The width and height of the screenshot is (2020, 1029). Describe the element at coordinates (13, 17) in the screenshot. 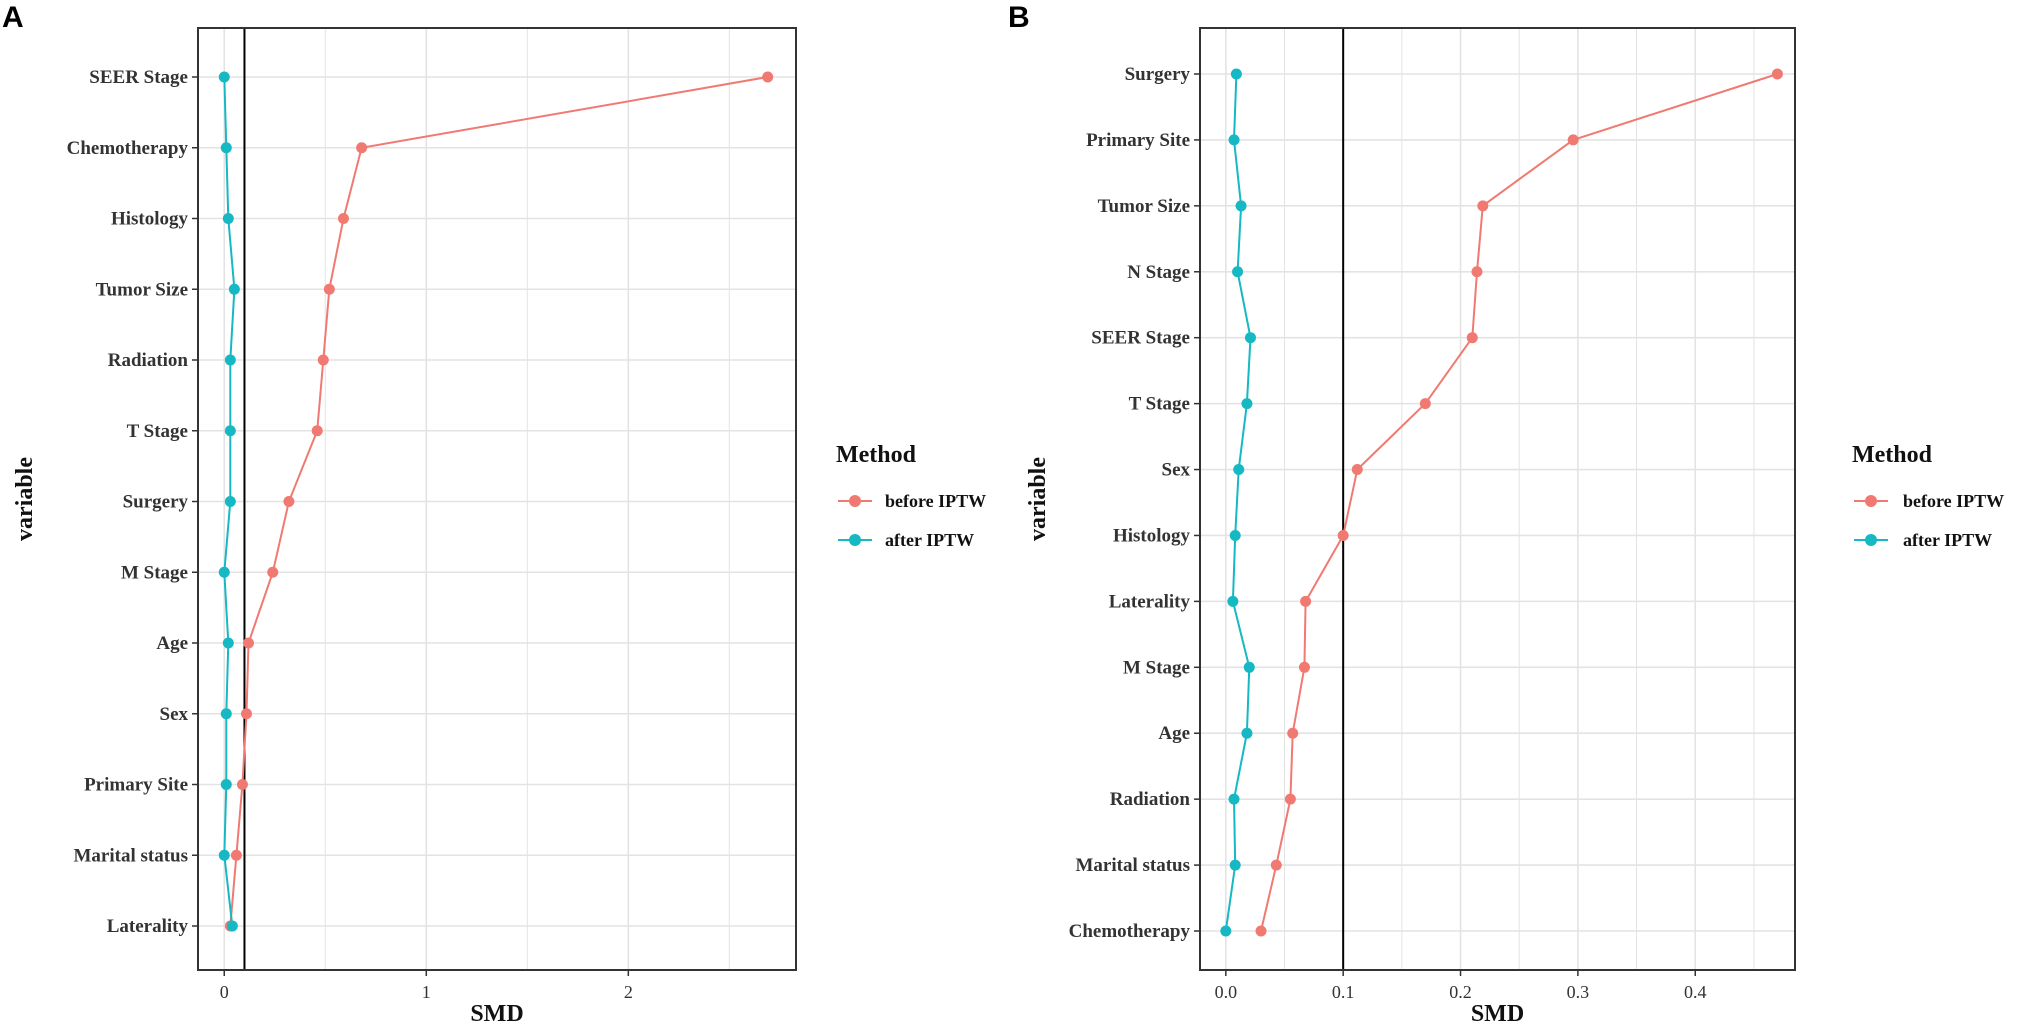

I see `panel-a-letter: A` at that location.